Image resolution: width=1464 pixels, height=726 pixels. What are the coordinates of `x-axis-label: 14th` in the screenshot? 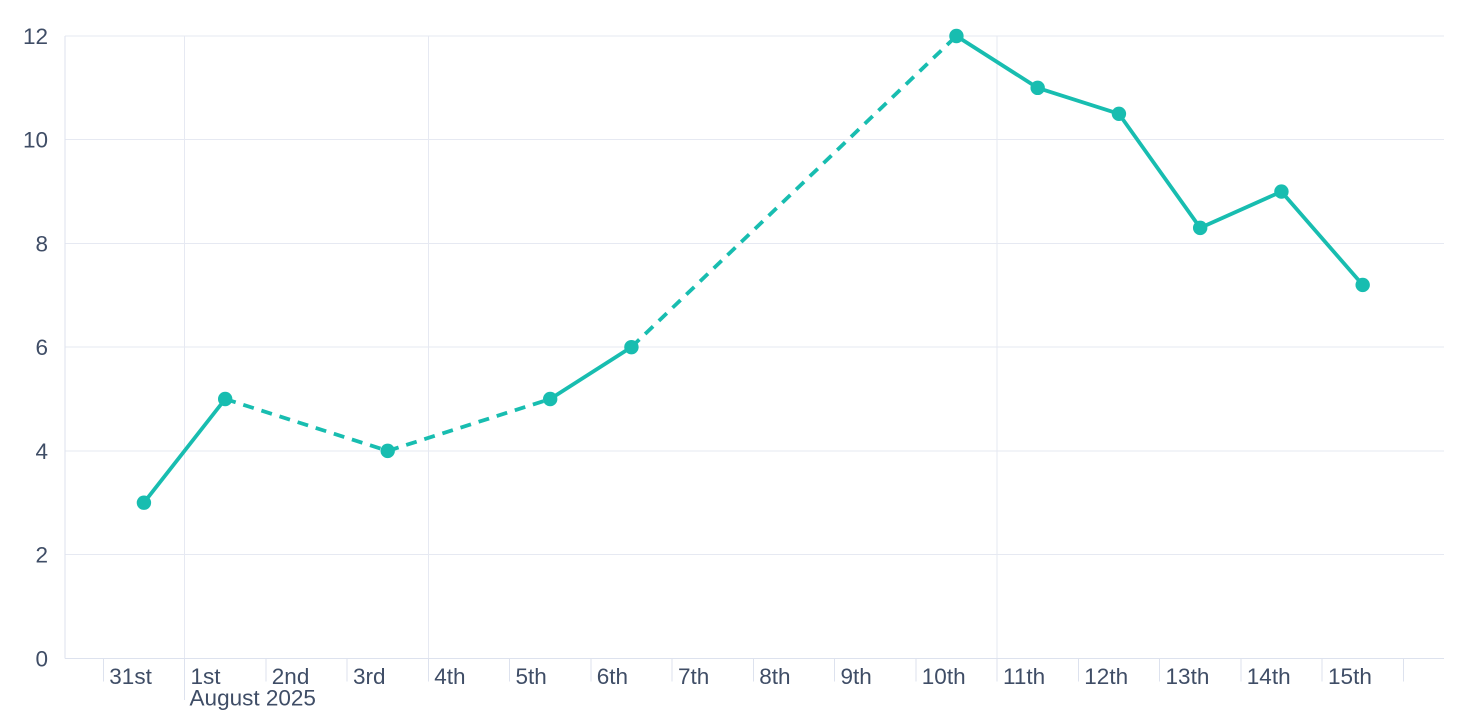 It's located at (1269, 676).